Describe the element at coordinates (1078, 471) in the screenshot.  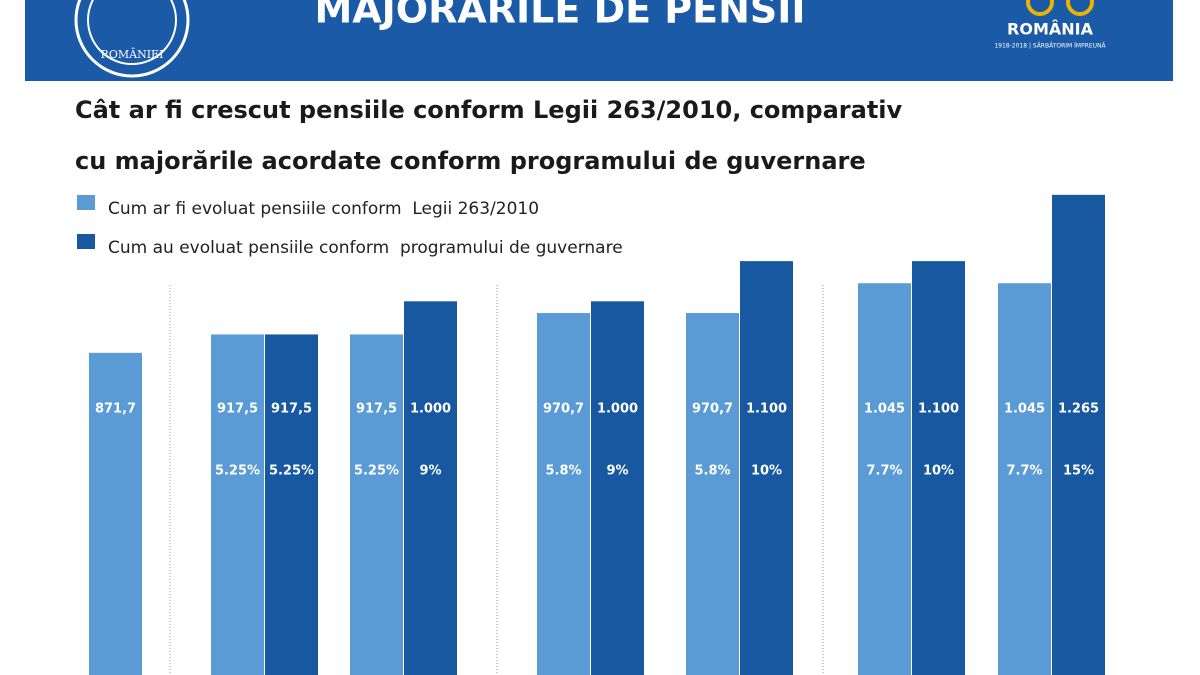
I see `increase-label: 15%` at that location.